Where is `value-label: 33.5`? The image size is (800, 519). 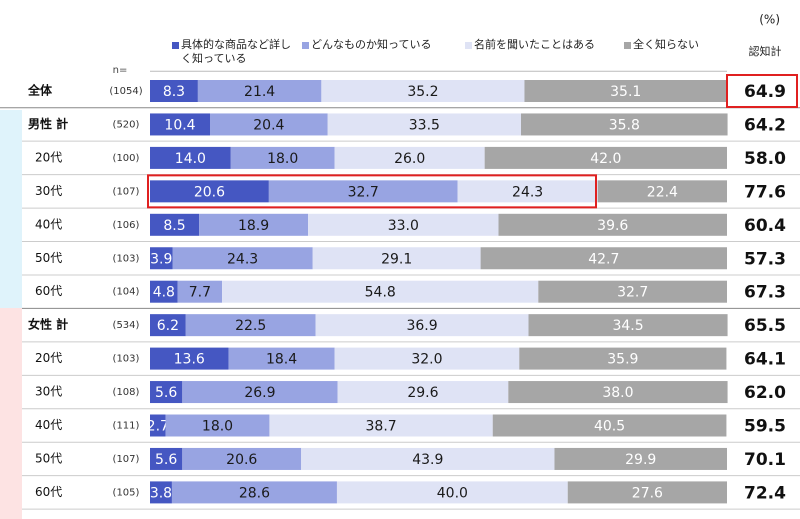
value-label: 33.5 is located at coordinates (424, 125).